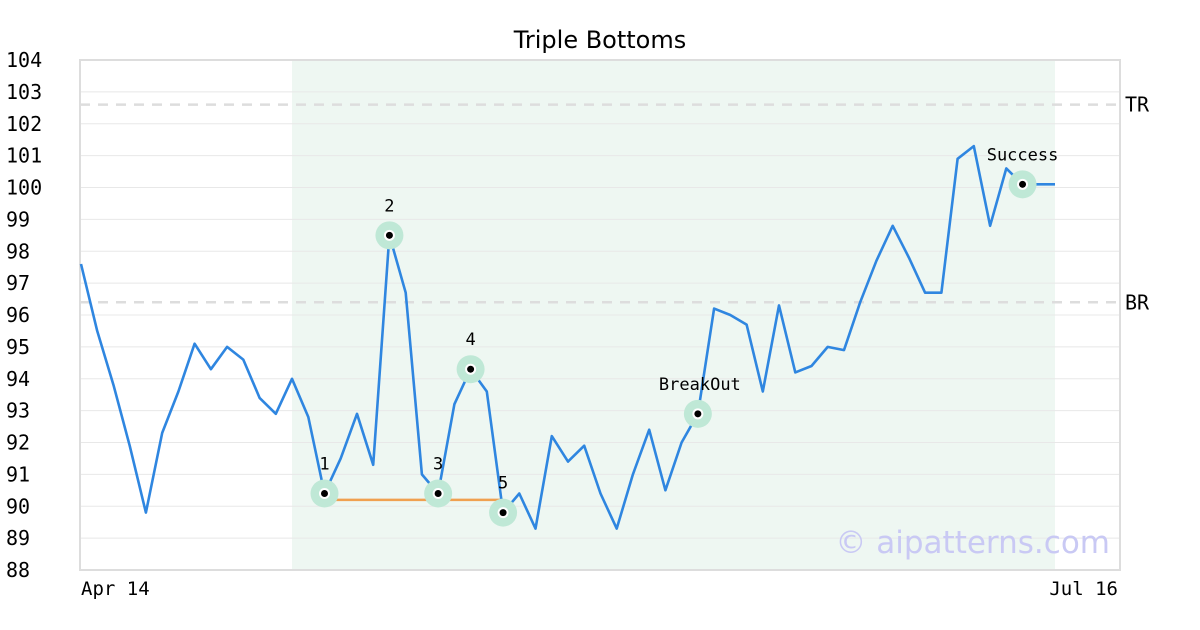  Describe the element at coordinates (24, 60) in the screenshot. I see `y-tick-label: 104` at that location.